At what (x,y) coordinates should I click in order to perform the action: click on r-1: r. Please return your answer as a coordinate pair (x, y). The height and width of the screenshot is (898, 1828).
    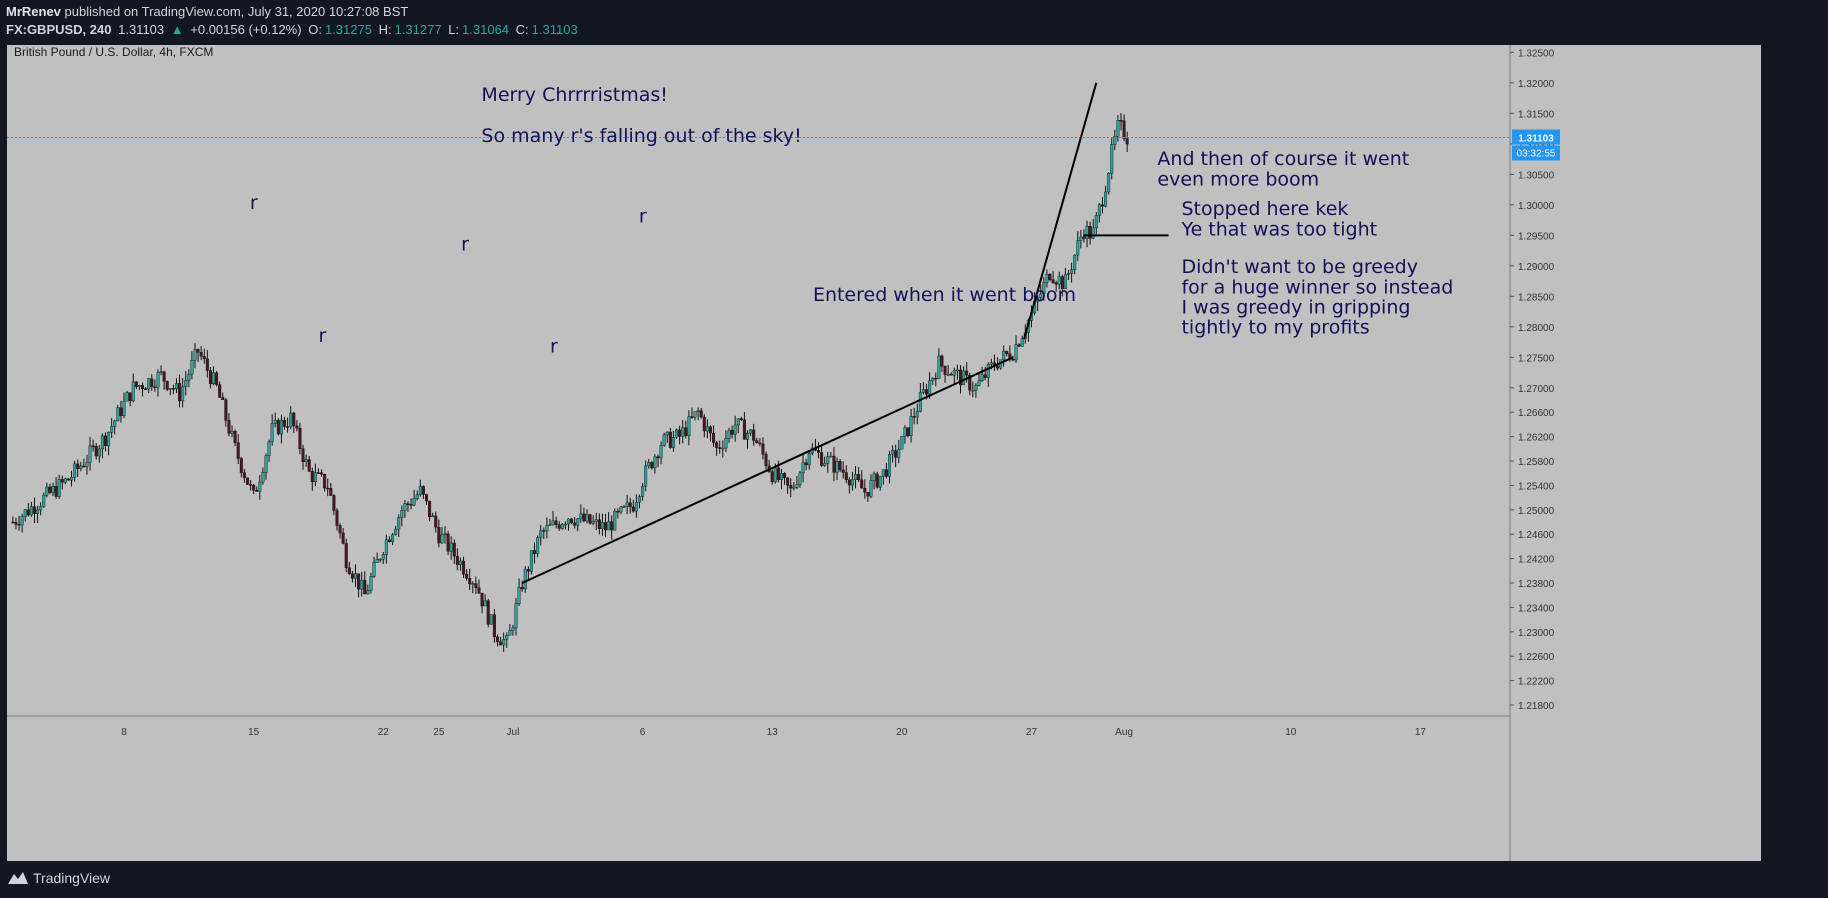
    Looking at the image, I should click on (254, 203).